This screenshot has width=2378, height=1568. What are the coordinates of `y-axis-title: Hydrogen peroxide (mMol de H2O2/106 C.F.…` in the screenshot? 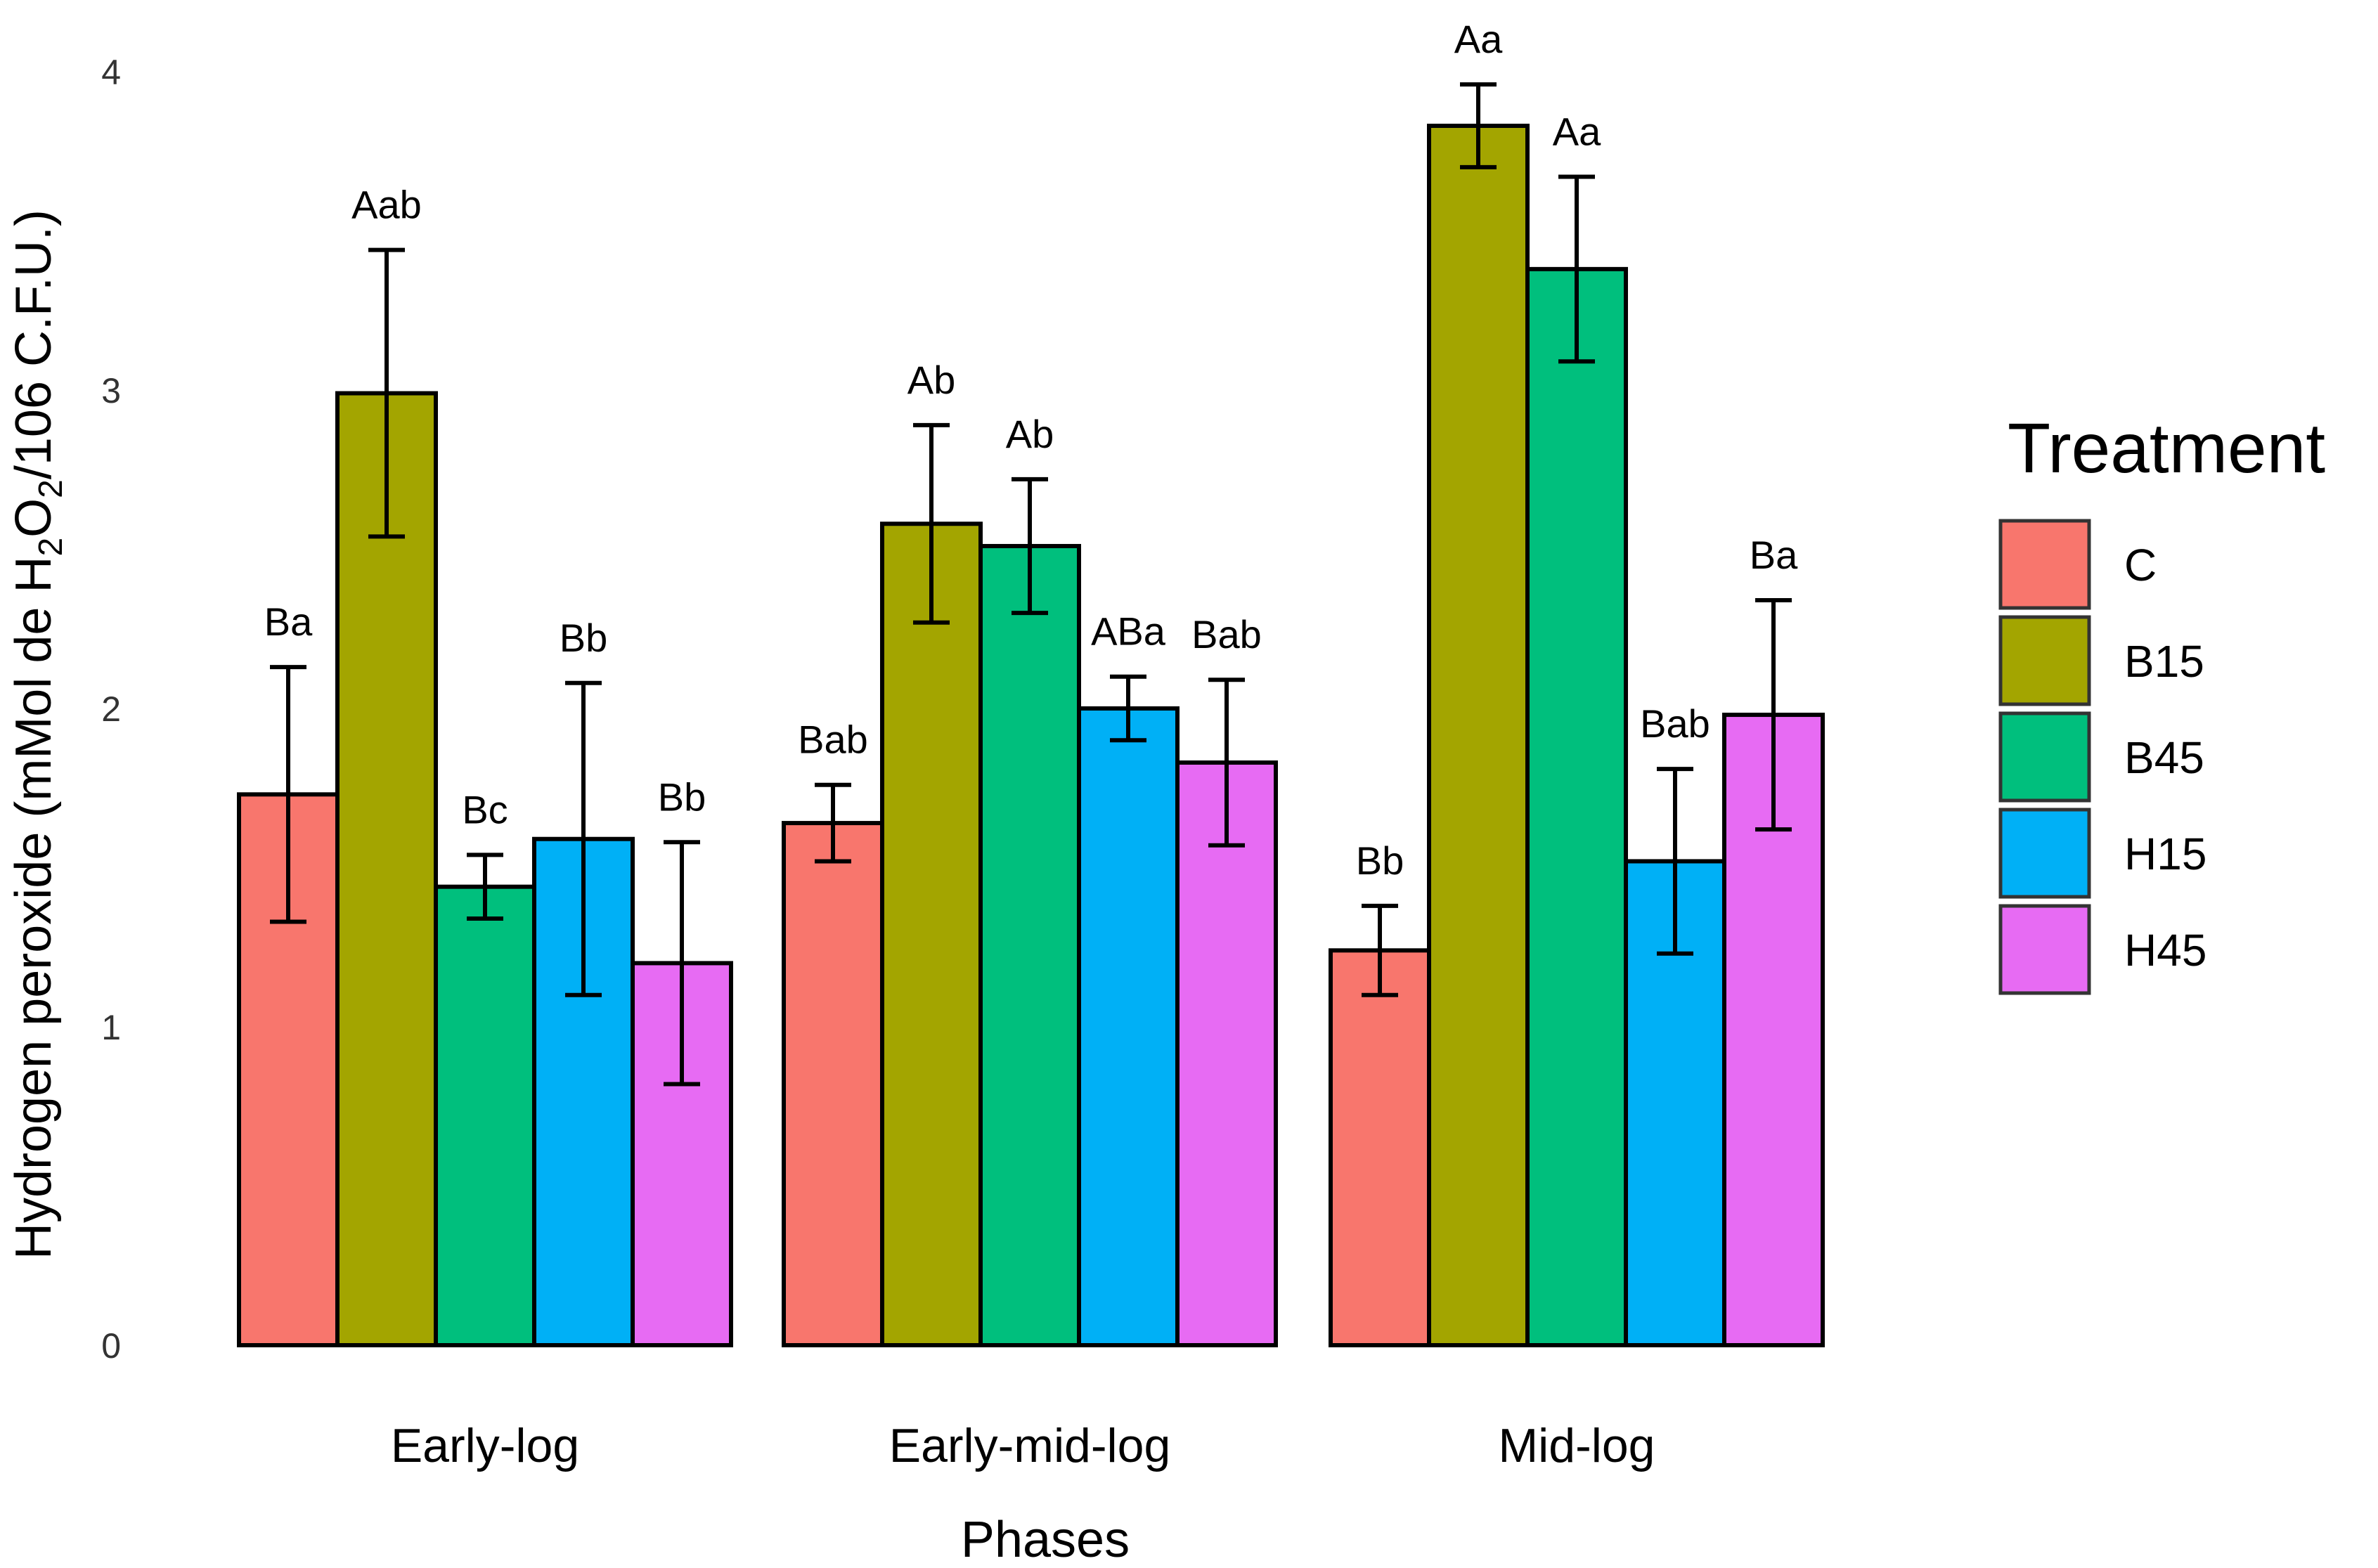 It's located at (38, 734).